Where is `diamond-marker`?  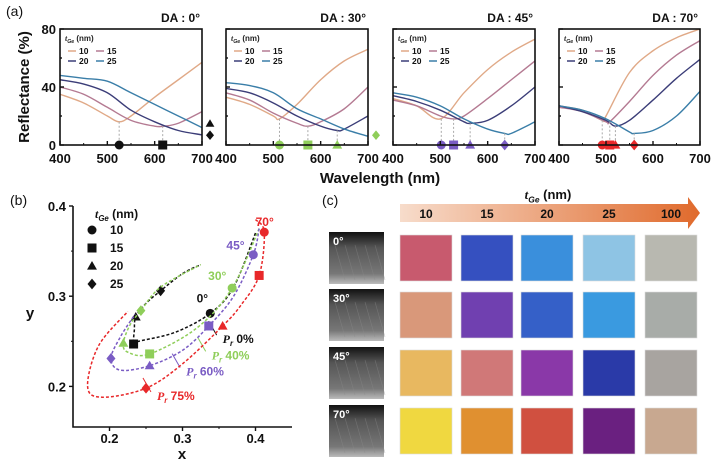
diamond-marker is located at coordinates (111, 358).